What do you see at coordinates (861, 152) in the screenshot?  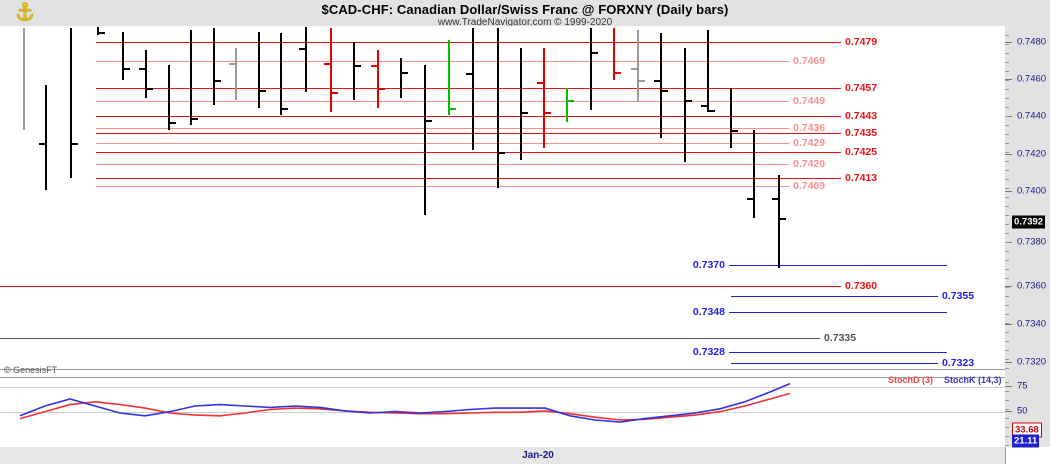 I see `price-level-label: 0.7425` at bounding box center [861, 152].